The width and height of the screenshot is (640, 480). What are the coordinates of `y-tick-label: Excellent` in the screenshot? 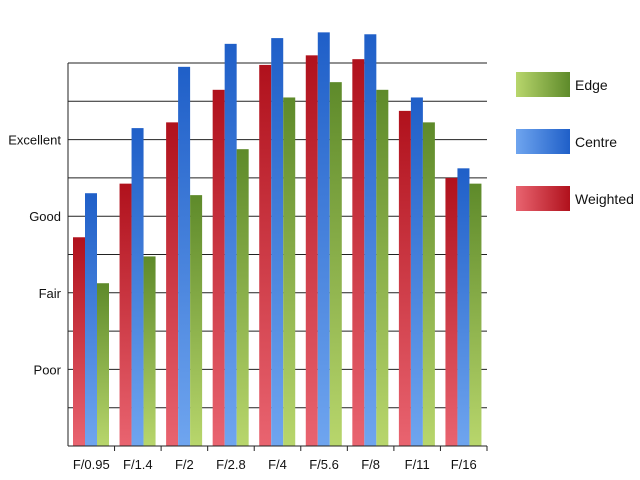 It's located at (34, 140).